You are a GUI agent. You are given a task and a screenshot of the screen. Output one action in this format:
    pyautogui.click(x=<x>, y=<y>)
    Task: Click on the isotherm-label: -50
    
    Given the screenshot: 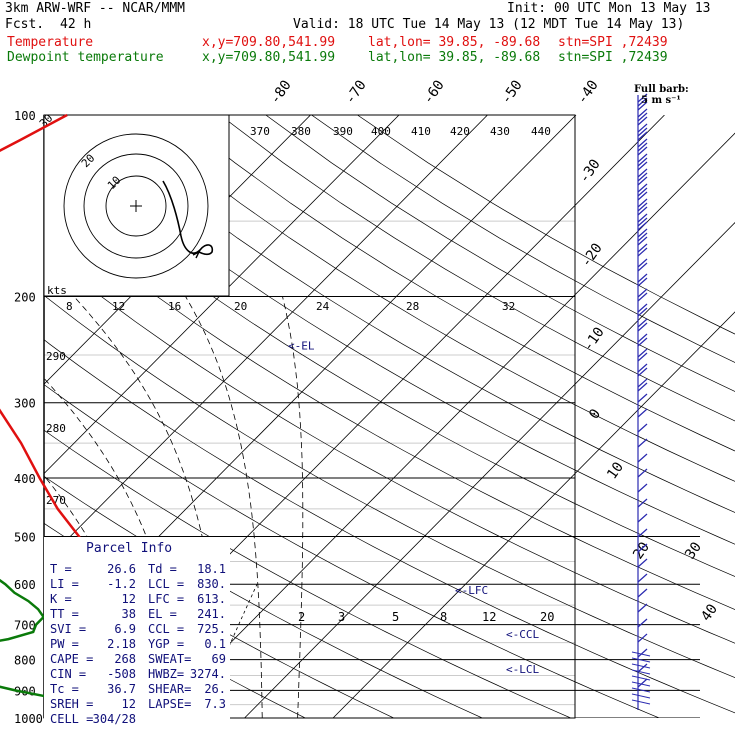 What is the action you would take?
    pyautogui.click(x=512, y=92)
    